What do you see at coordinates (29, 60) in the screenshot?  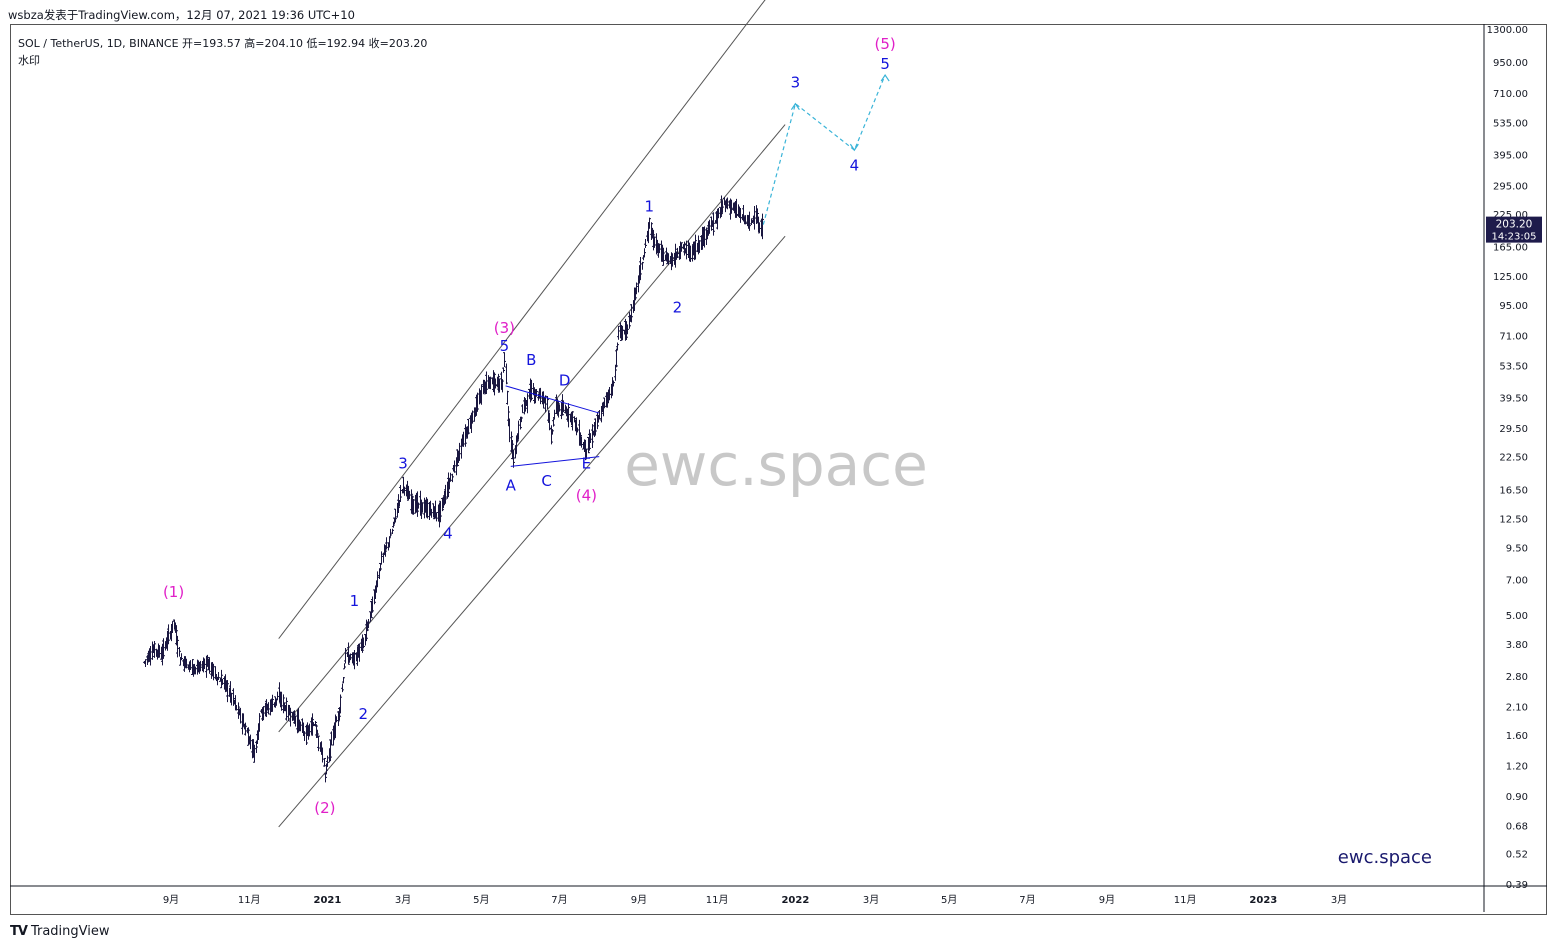 I see `watermark-label: 水印` at bounding box center [29, 60].